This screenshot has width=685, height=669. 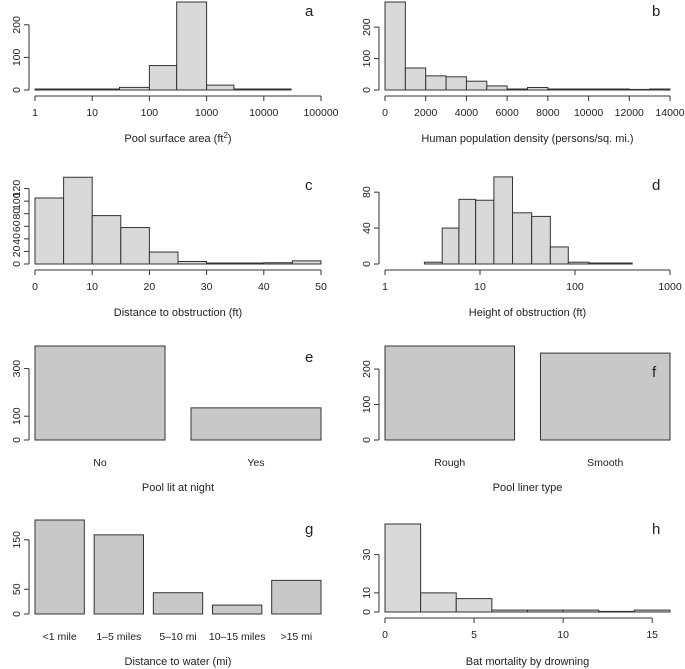 What do you see at coordinates (100, 463) in the screenshot?
I see `category-label: No` at bounding box center [100, 463].